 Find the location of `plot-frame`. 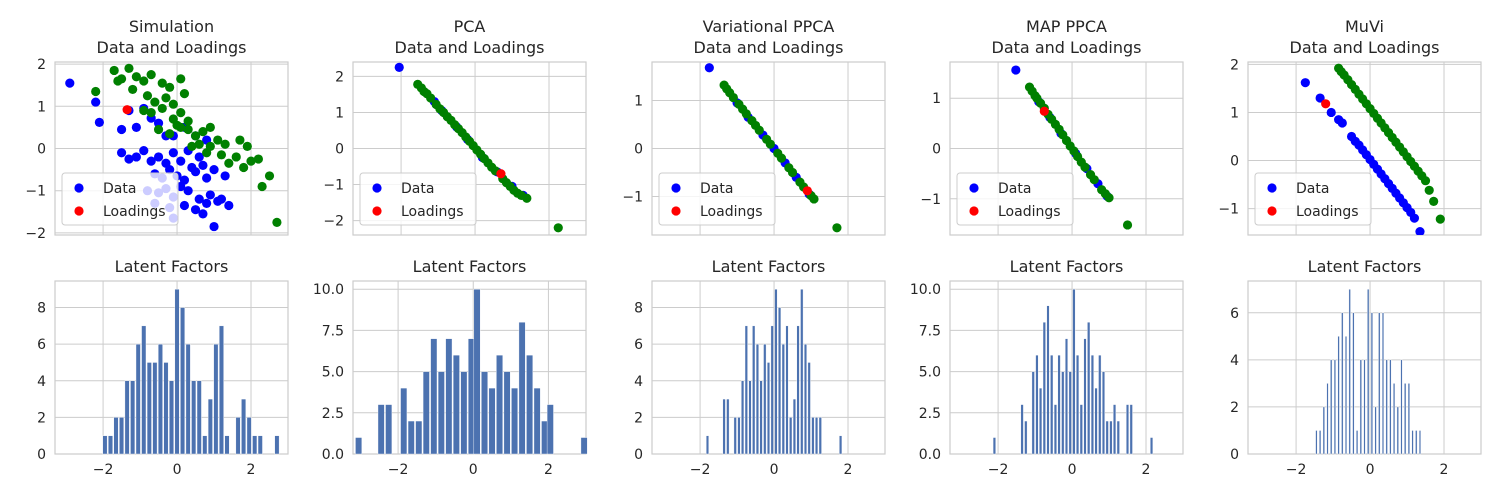

plot-frame is located at coordinates (469, 148).